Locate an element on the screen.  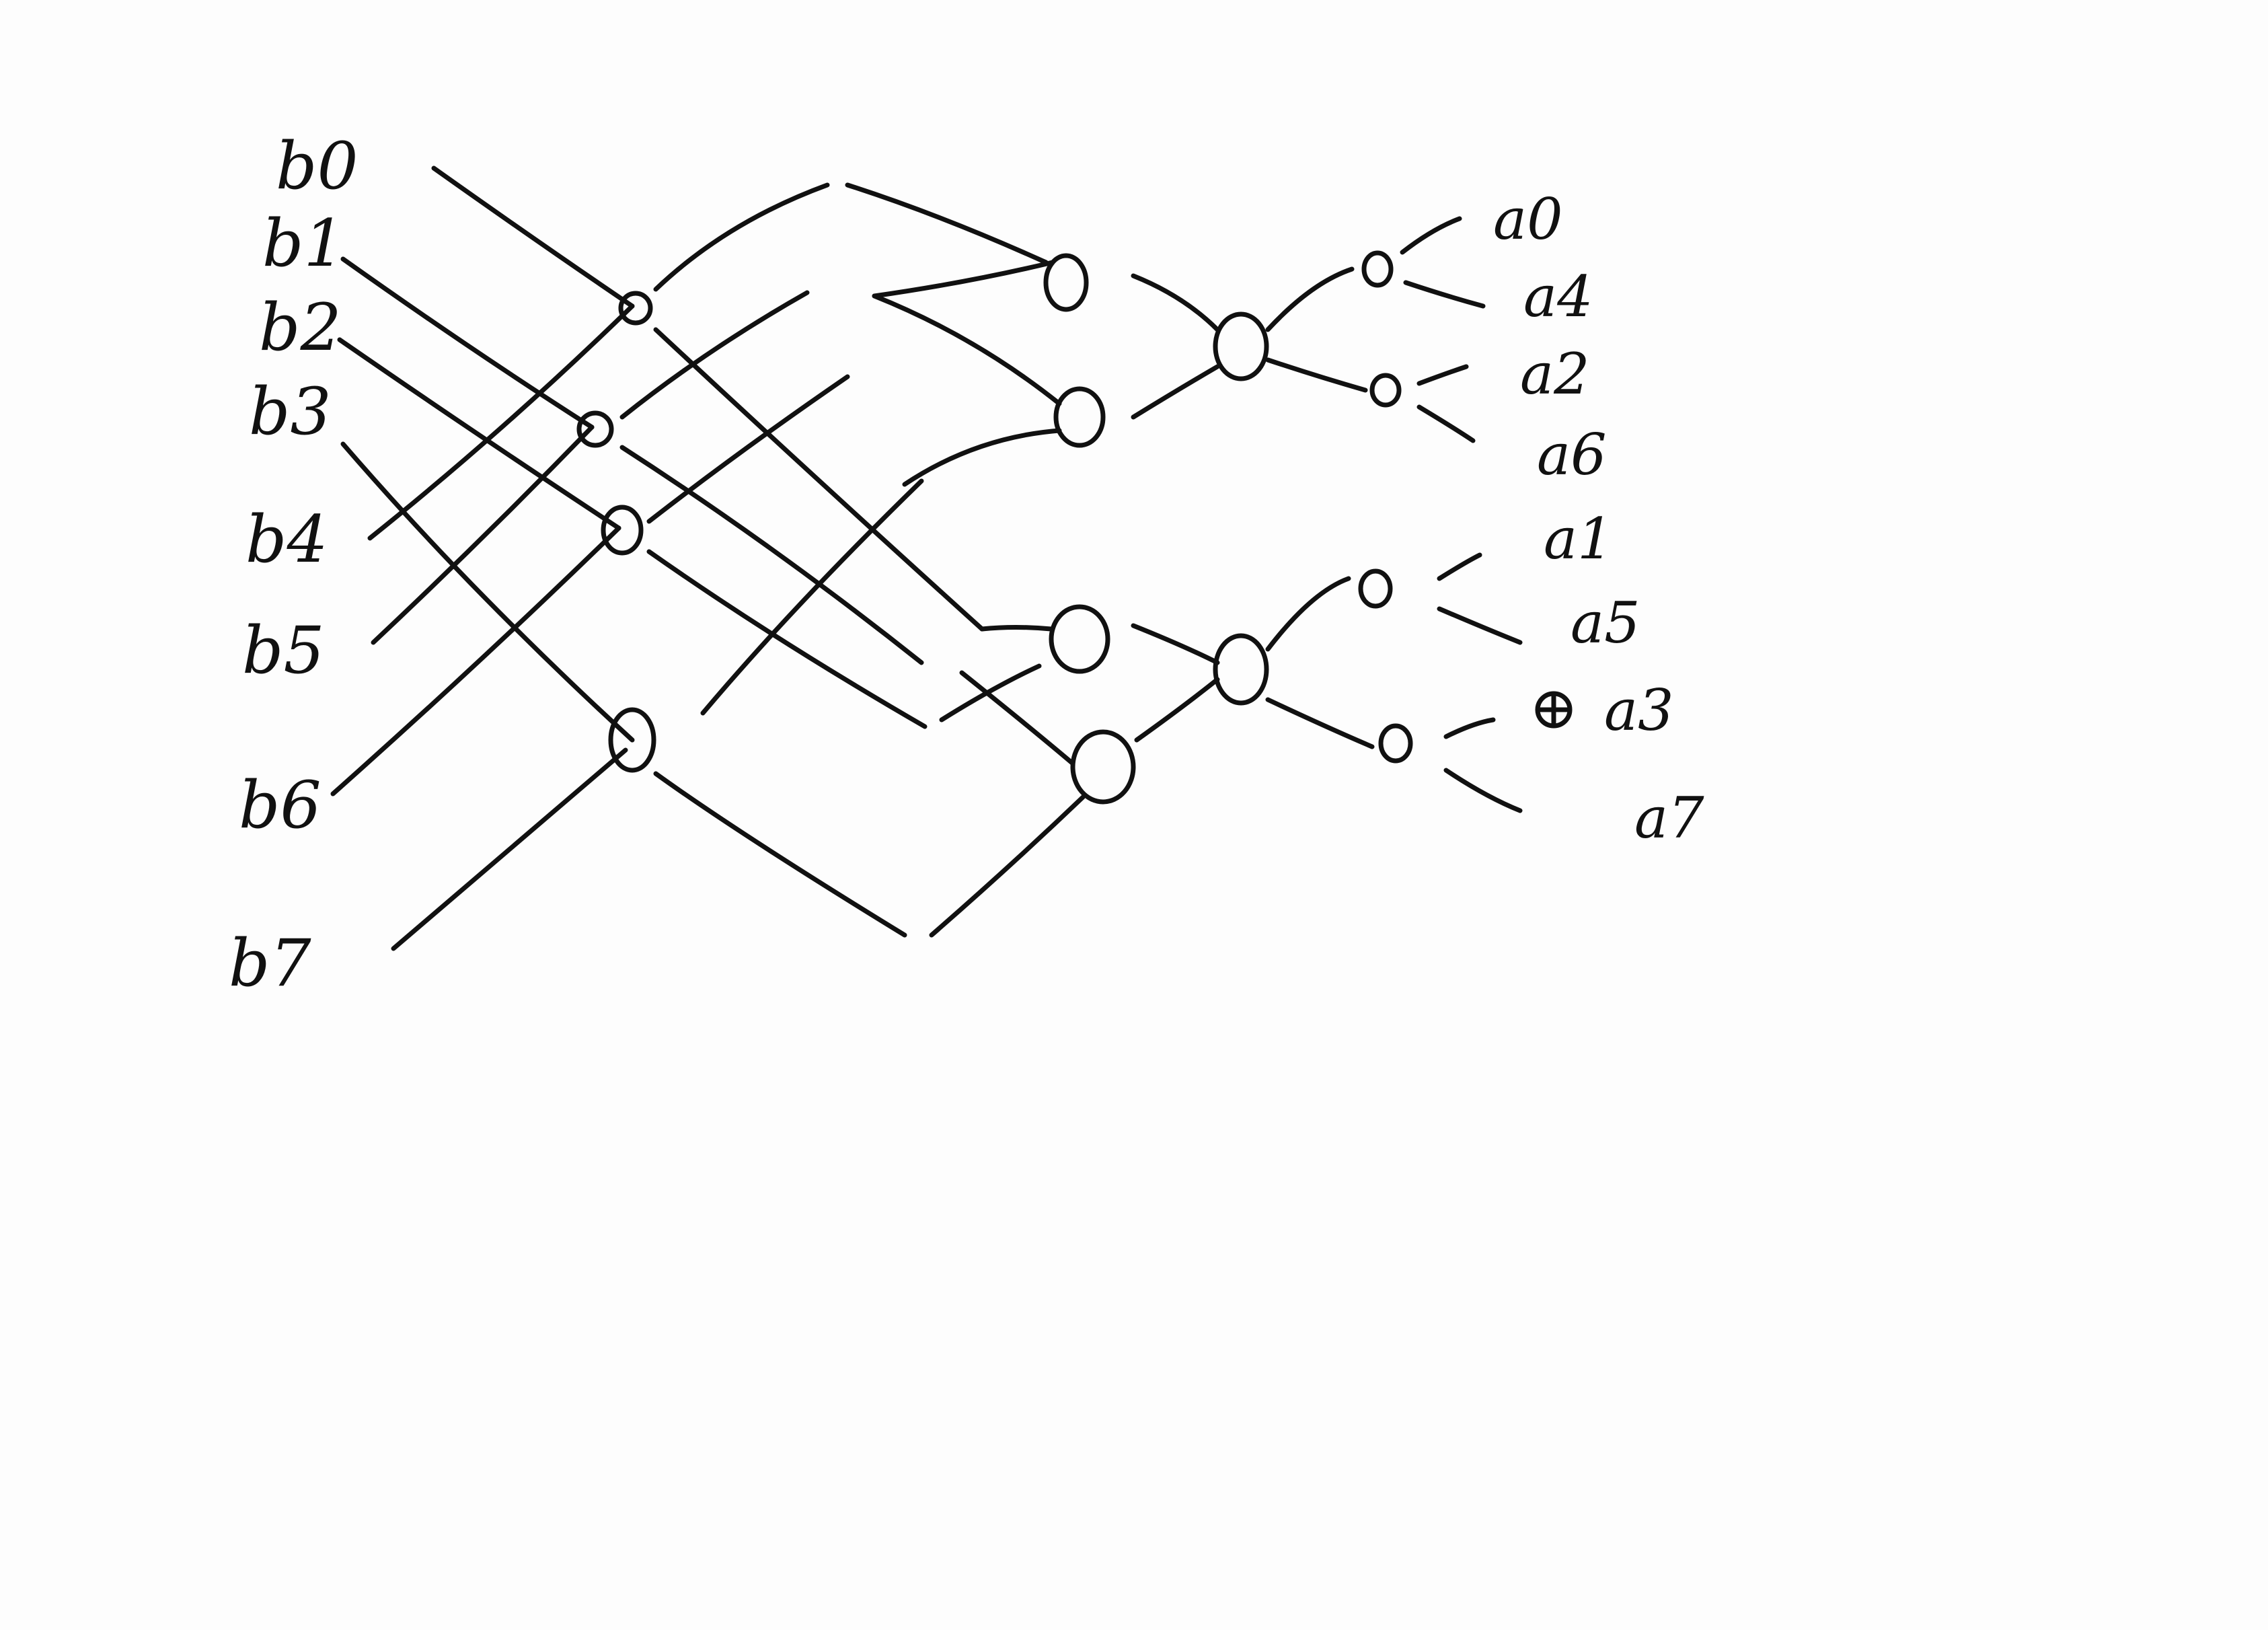
wire-s2n2-to-s3 is located at coordinates (1176, 644).